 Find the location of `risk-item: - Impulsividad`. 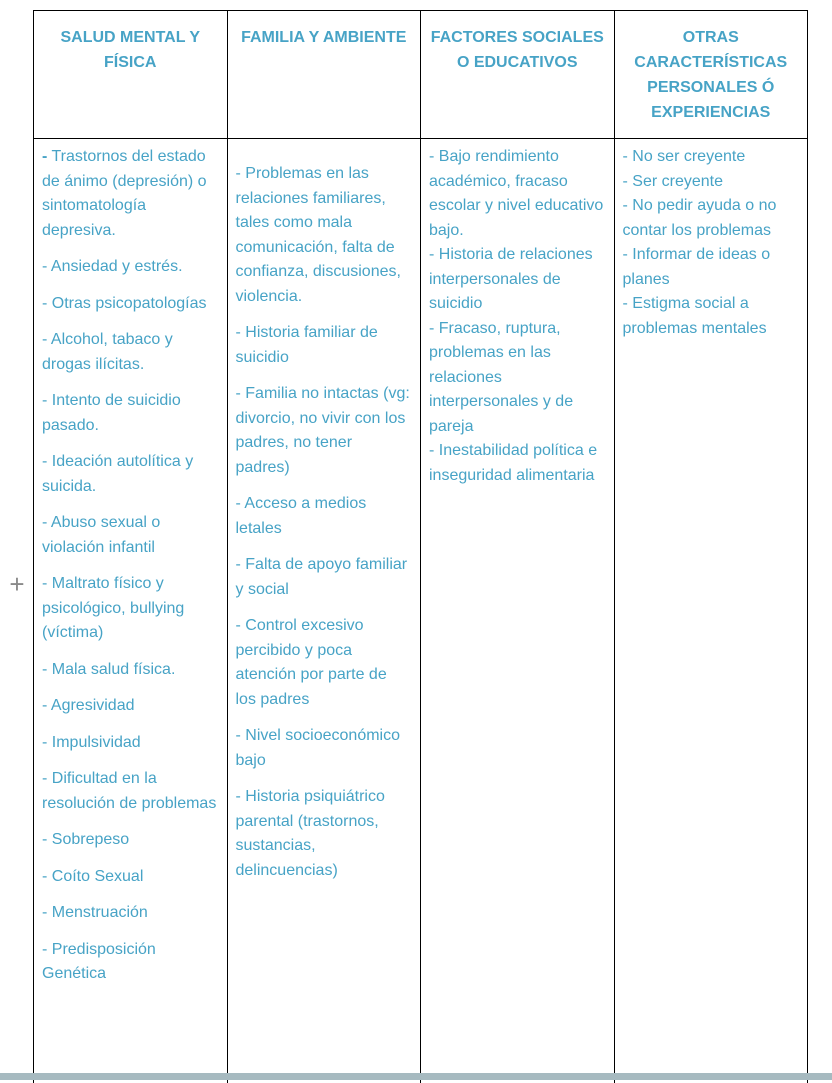

risk-item: - Impulsividad is located at coordinates (91, 742).